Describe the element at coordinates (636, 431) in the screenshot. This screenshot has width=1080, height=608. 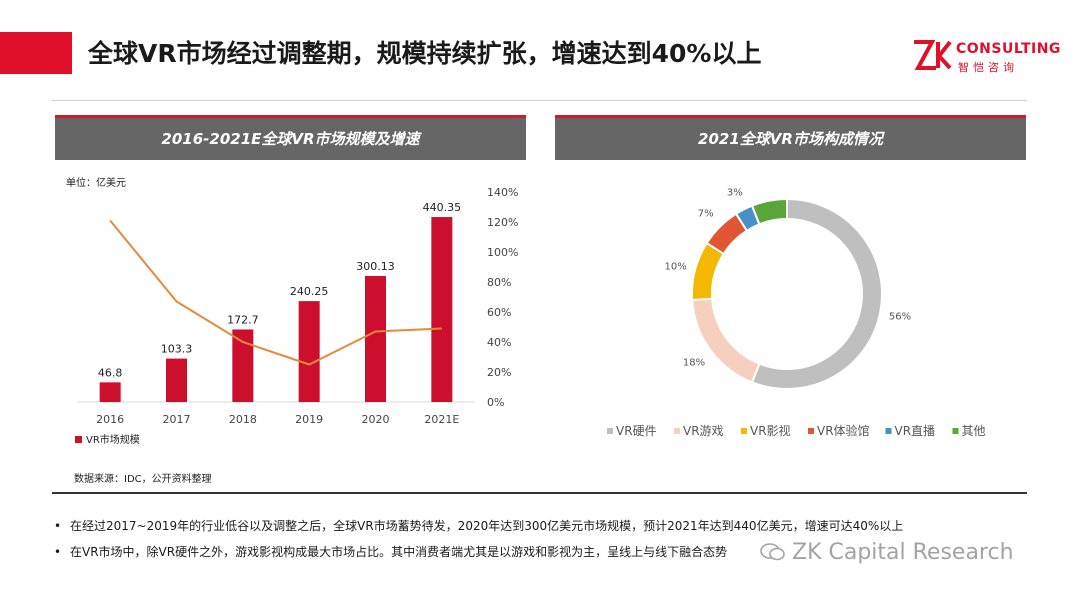
I see `legend-label: VR硬件` at that location.